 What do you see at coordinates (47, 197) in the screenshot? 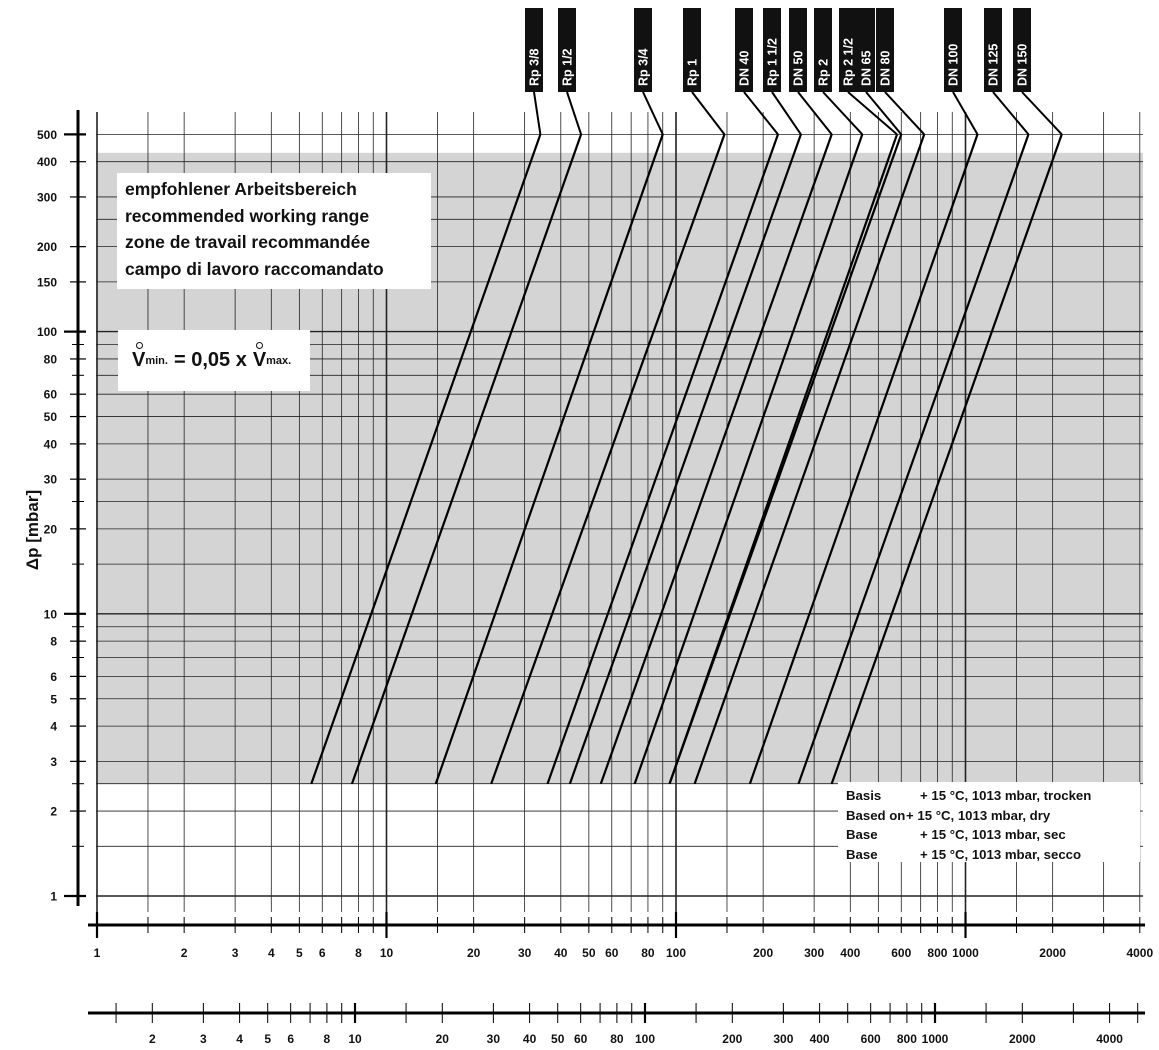
I see `y-tick-label: 300` at bounding box center [47, 197].